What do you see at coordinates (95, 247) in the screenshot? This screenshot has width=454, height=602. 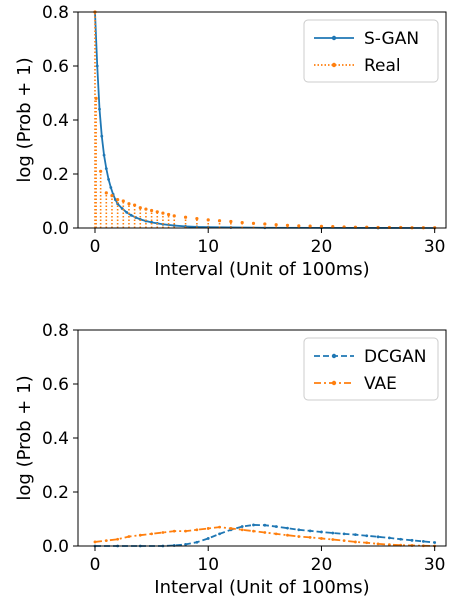 I see `x-tick-label: 0` at bounding box center [95, 247].